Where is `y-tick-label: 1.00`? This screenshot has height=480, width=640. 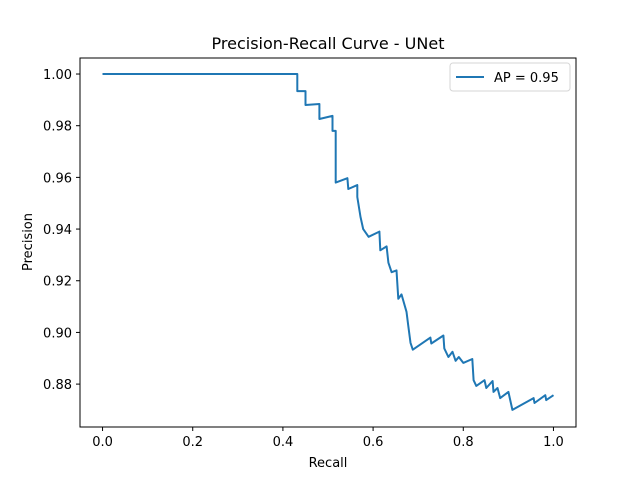 y-tick-label: 1.00 is located at coordinates (57, 75).